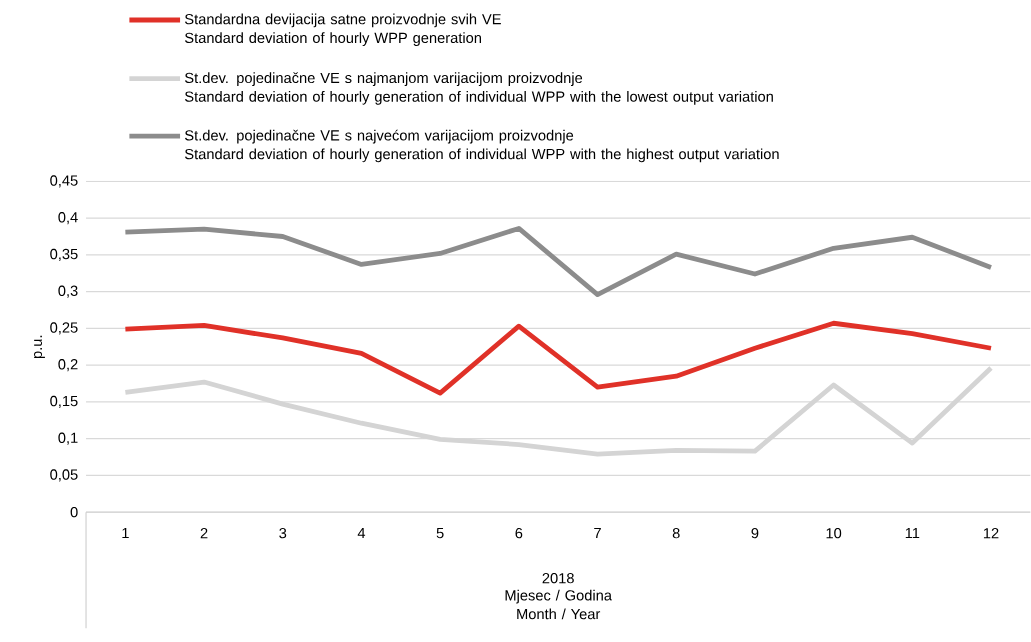  Describe the element at coordinates (361, 533) in the screenshot. I see `x-tick-label: 4` at that location.